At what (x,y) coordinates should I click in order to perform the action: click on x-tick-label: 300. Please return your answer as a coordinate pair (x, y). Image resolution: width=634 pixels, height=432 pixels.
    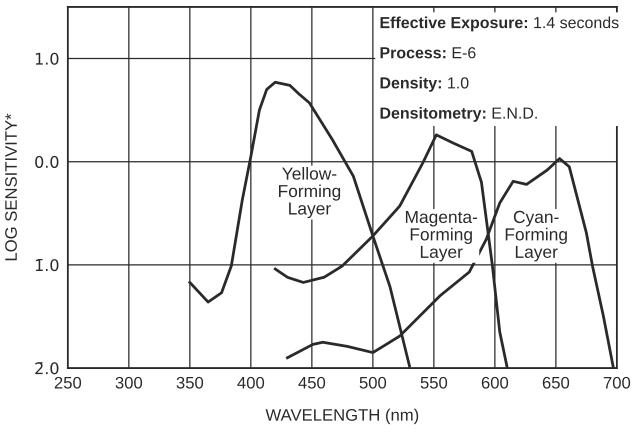
    Looking at the image, I should click on (129, 382).